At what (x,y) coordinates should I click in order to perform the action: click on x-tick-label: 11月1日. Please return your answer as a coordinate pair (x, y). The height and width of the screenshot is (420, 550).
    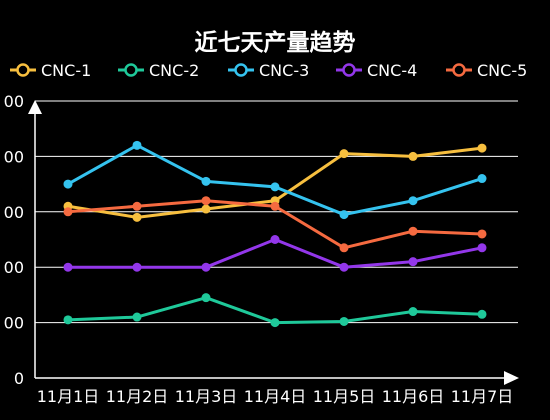
    Looking at the image, I should click on (68, 396).